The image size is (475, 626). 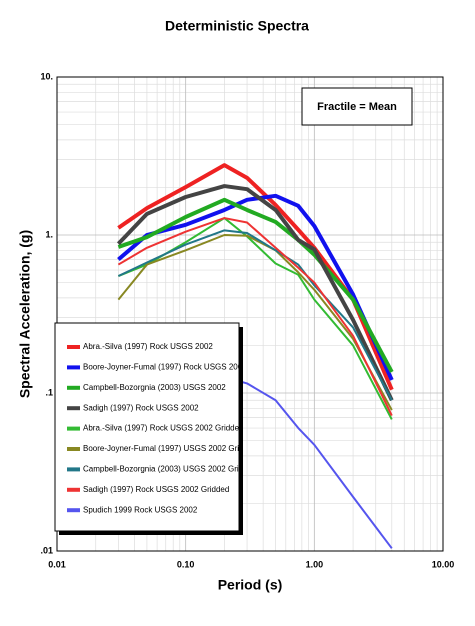 I want to click on annotation: Fractile = Mean, so click(x=357, y=107).